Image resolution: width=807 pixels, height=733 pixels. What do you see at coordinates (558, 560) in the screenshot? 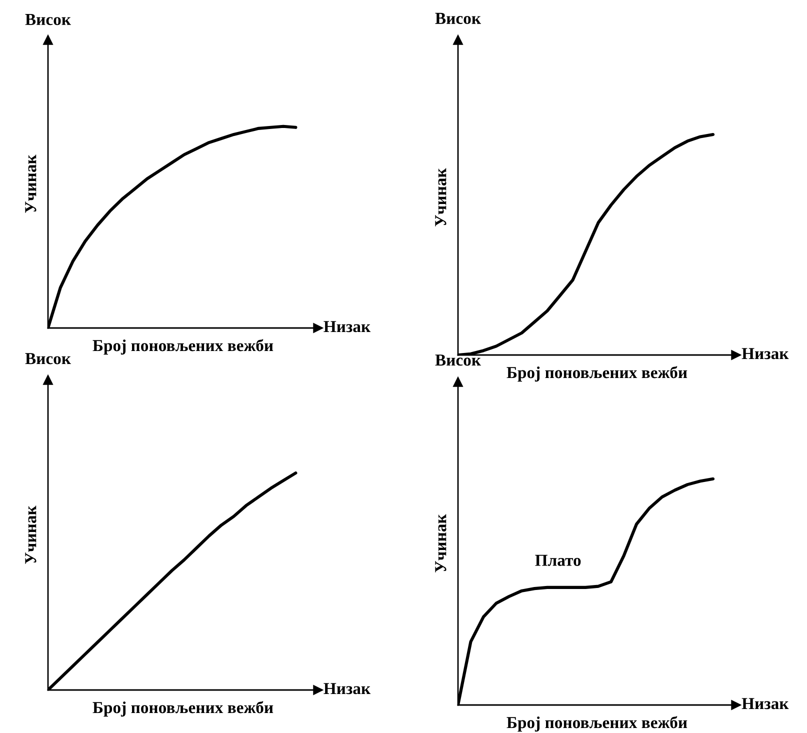
I see `annotation: Плато` at bounding box center [558, 560].